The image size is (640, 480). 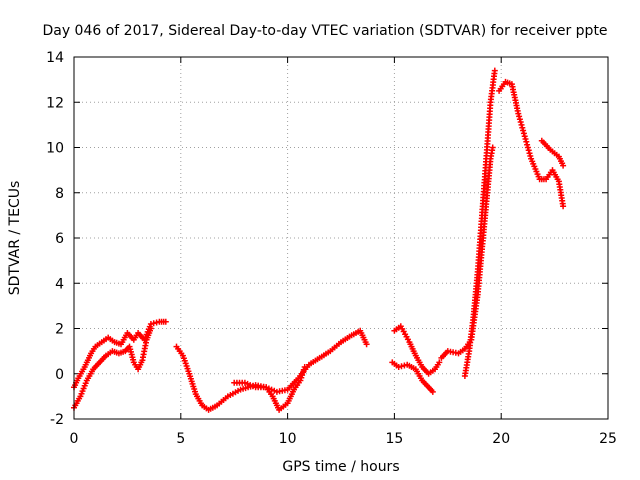 I want to click on x-tick-label: 5, so click(x=180, y=439).